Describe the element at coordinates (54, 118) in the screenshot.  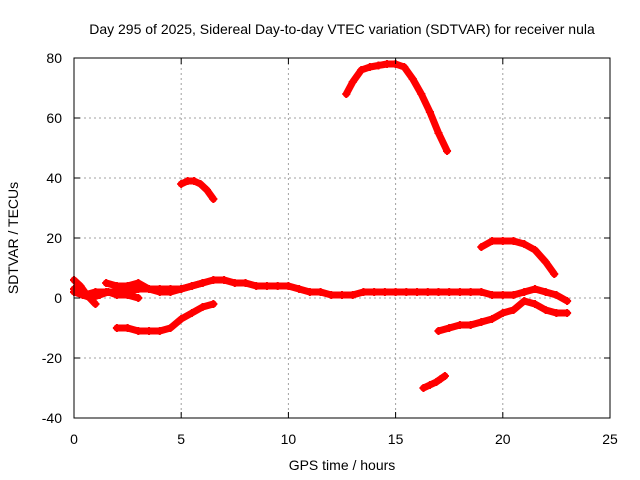
I see `y-tick-label: 60` at that location.